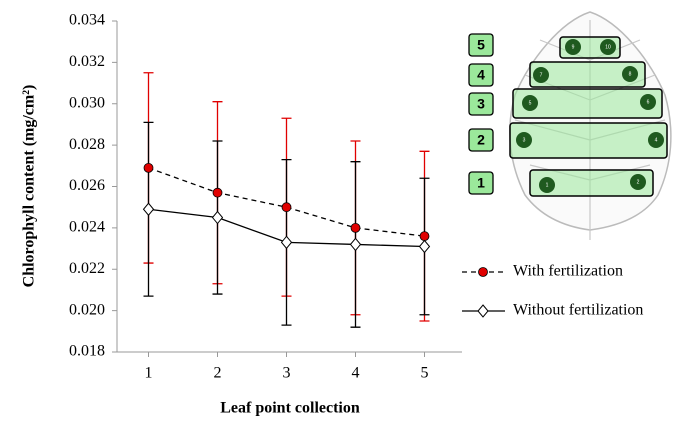 The image size is (677, 426). I want to click on point-label: 9, so click(573, 47).